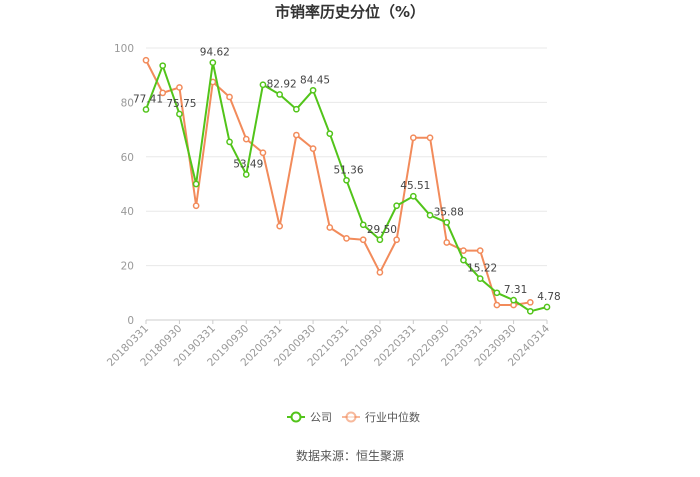 The image size is (700, 477). Describe the element at coordinates (348, 170) in the screenshot. I see `data-label: 51.36` at that location.